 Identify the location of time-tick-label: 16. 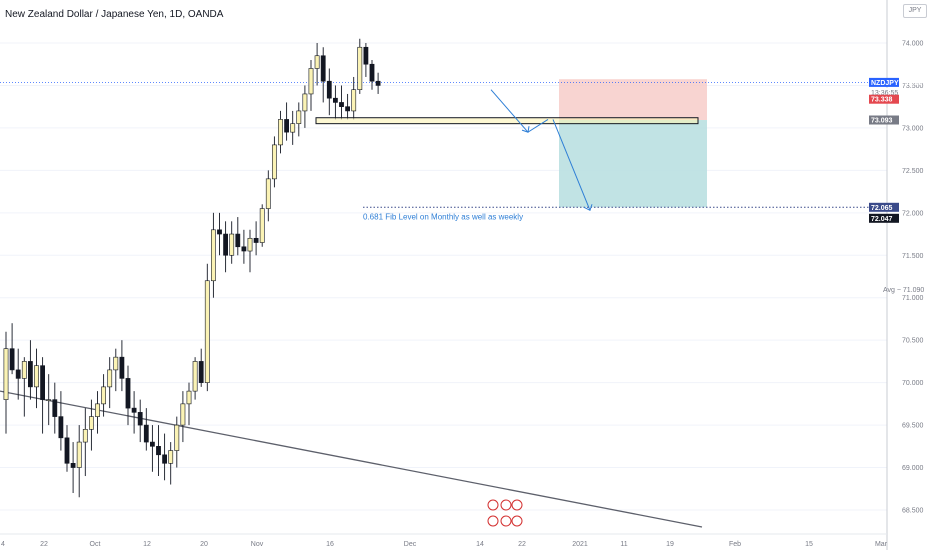
(330, 544).